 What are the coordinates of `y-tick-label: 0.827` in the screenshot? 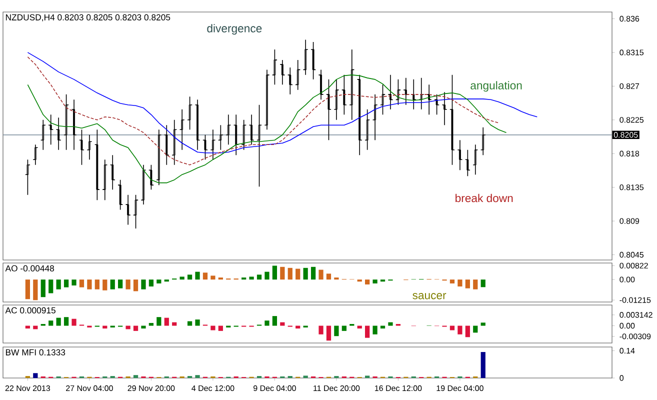 It's located at (630, 86).